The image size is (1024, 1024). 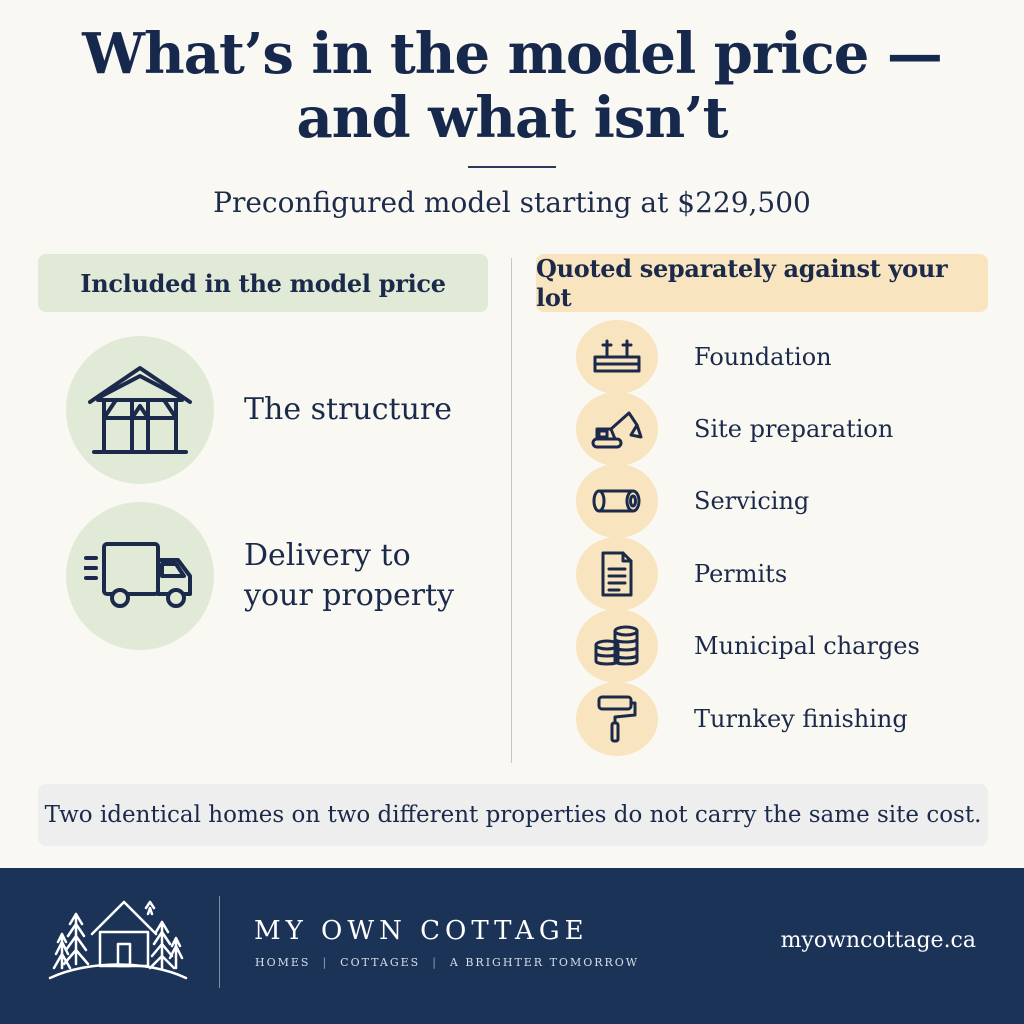 What do you see at coordinates (447, 962) in the screenshot?
I see `brand-tagline: HOMES | COTTAGES | A BRIGHTER TOMORROW` at bounding box center [447, 962].